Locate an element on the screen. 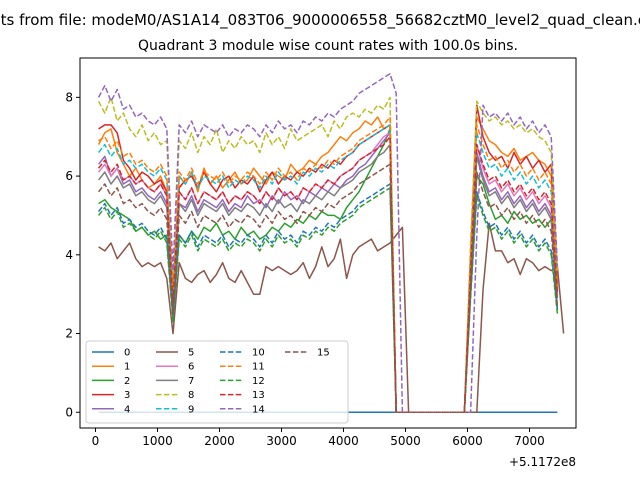 Image resolution: width=640 pixels, height=485 pixels. x-tick-label: 4000 is located at coordinates (343, 441).